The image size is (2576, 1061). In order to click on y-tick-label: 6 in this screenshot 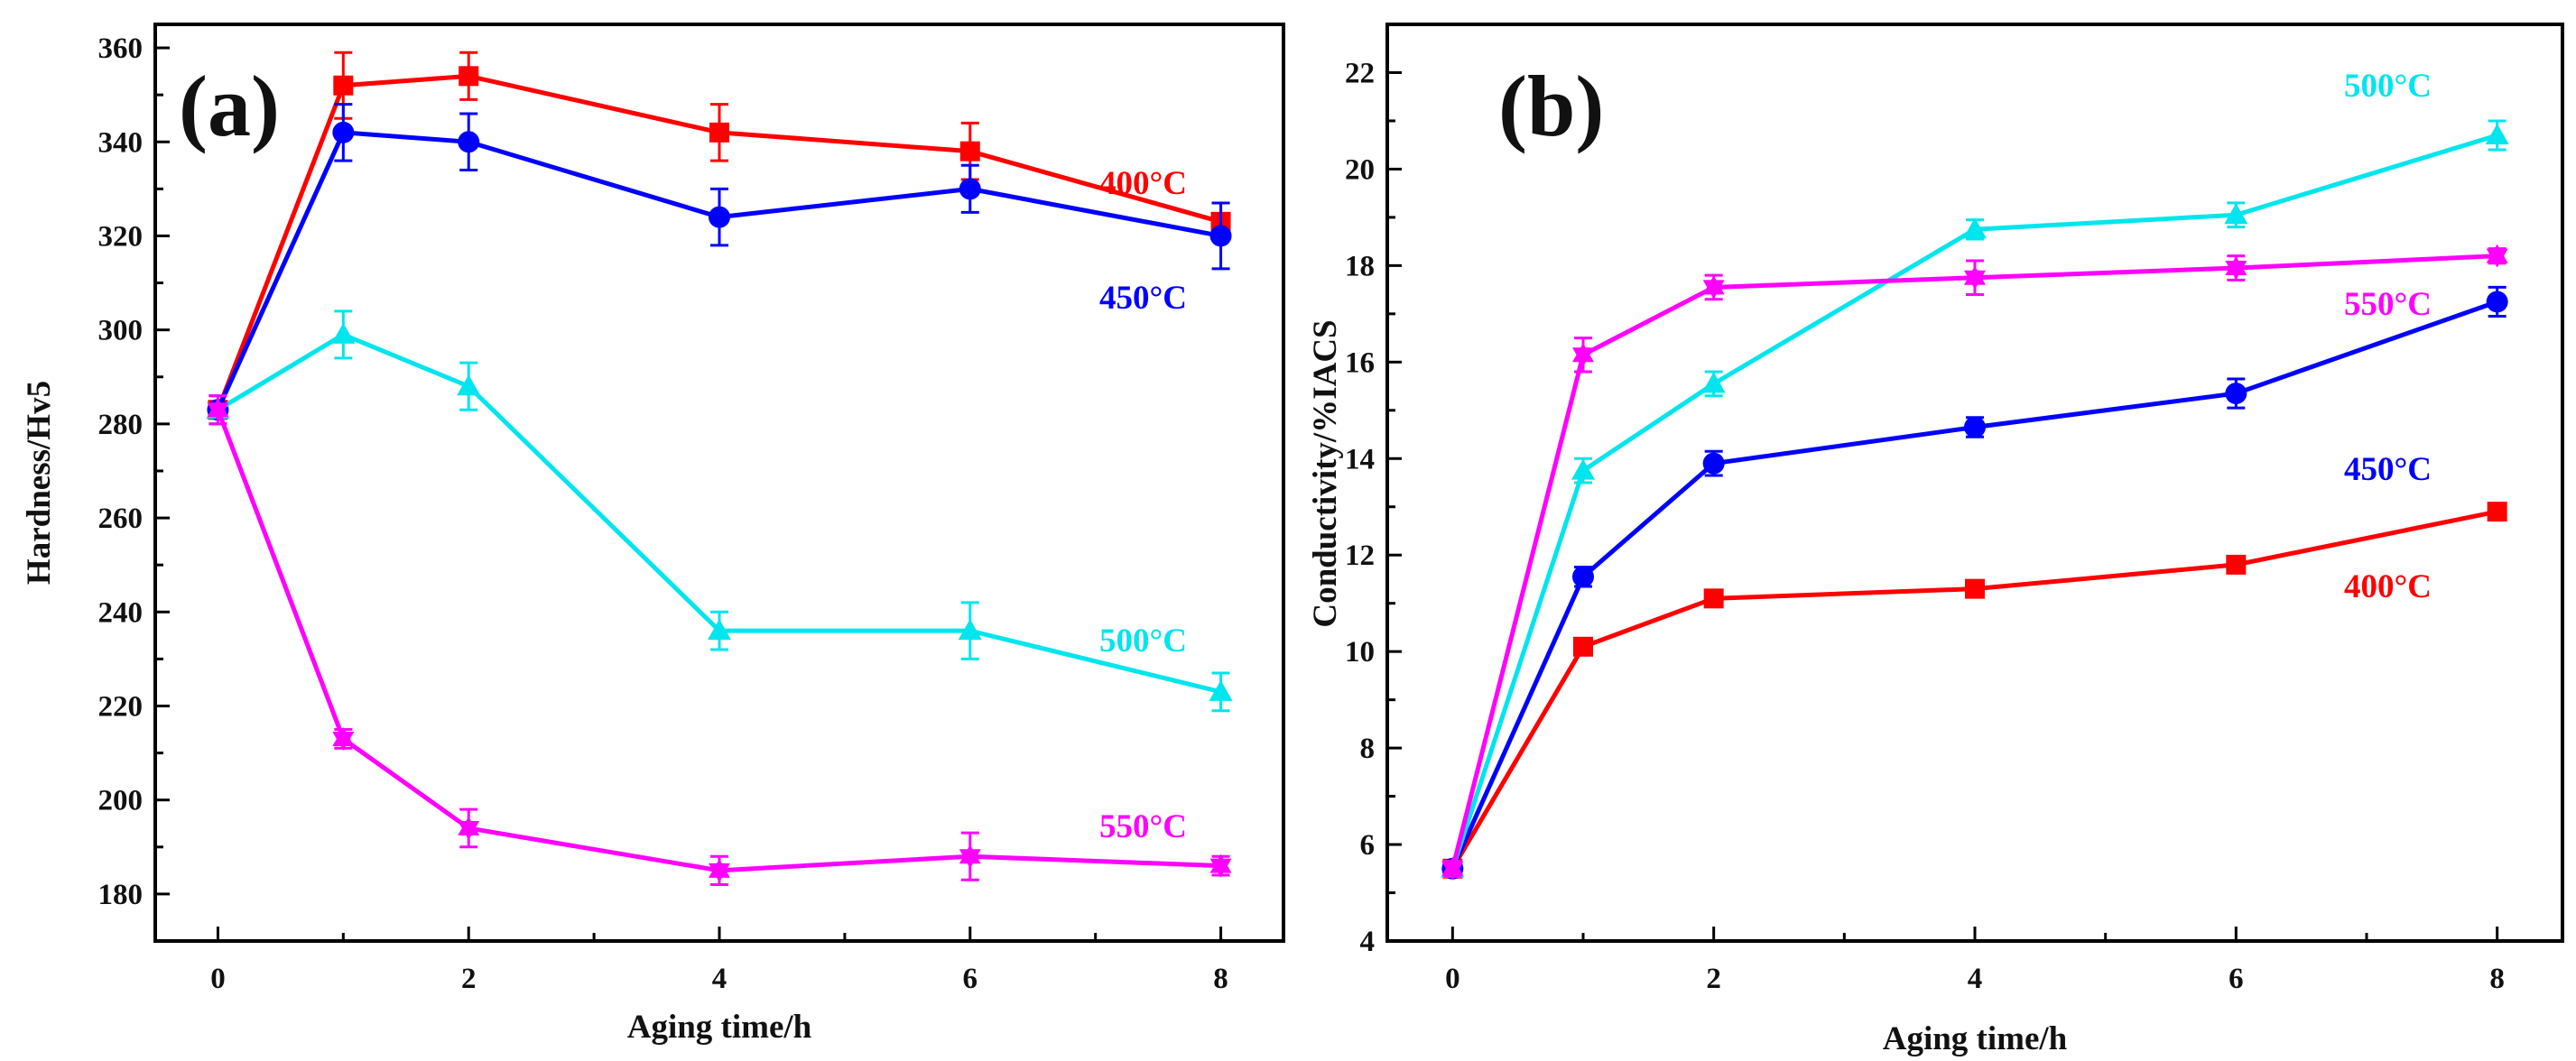, I will do `click(1368, 845)`.